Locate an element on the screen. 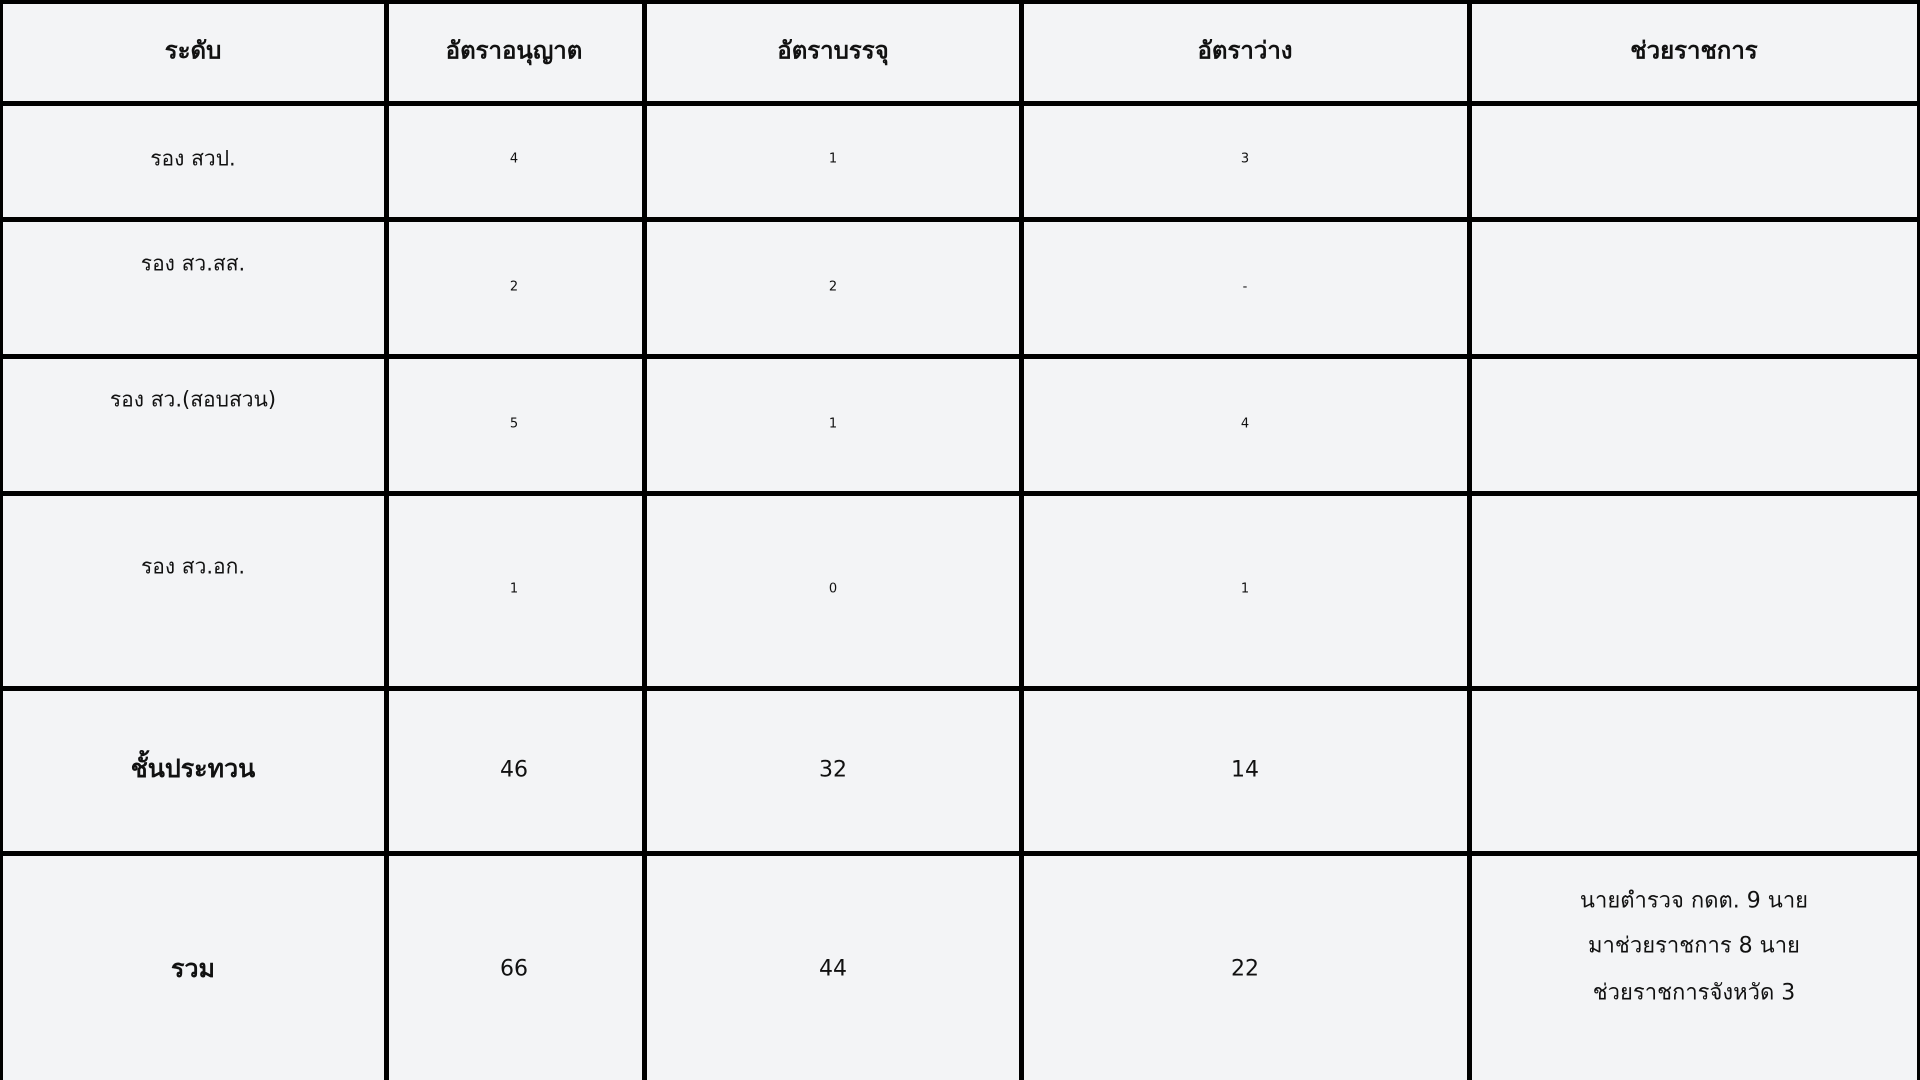 This screenshot has width=1920, height=1080. cell-filled: 32 is located at coordinates (833, 770).